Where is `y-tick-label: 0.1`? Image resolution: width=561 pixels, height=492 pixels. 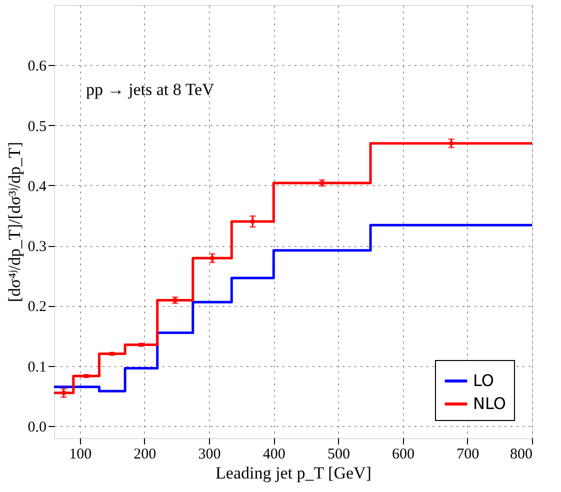
y-tick-label: 0.1 is located at coordinates (37, 367).